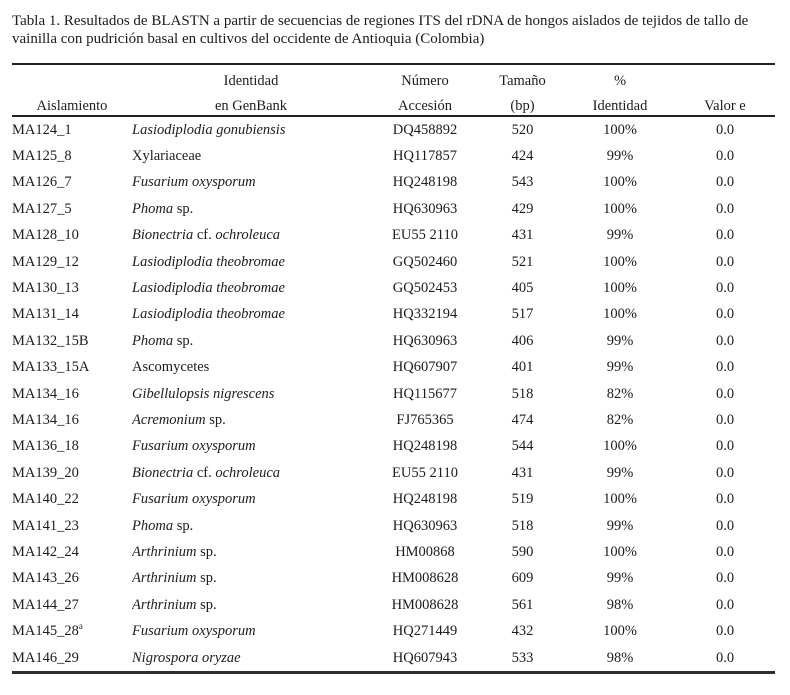  What do you see at coordinates (45, 446) in the screenshot?
I see `cell-aislamiento: MA136_18` at bounding box center [45, 446].